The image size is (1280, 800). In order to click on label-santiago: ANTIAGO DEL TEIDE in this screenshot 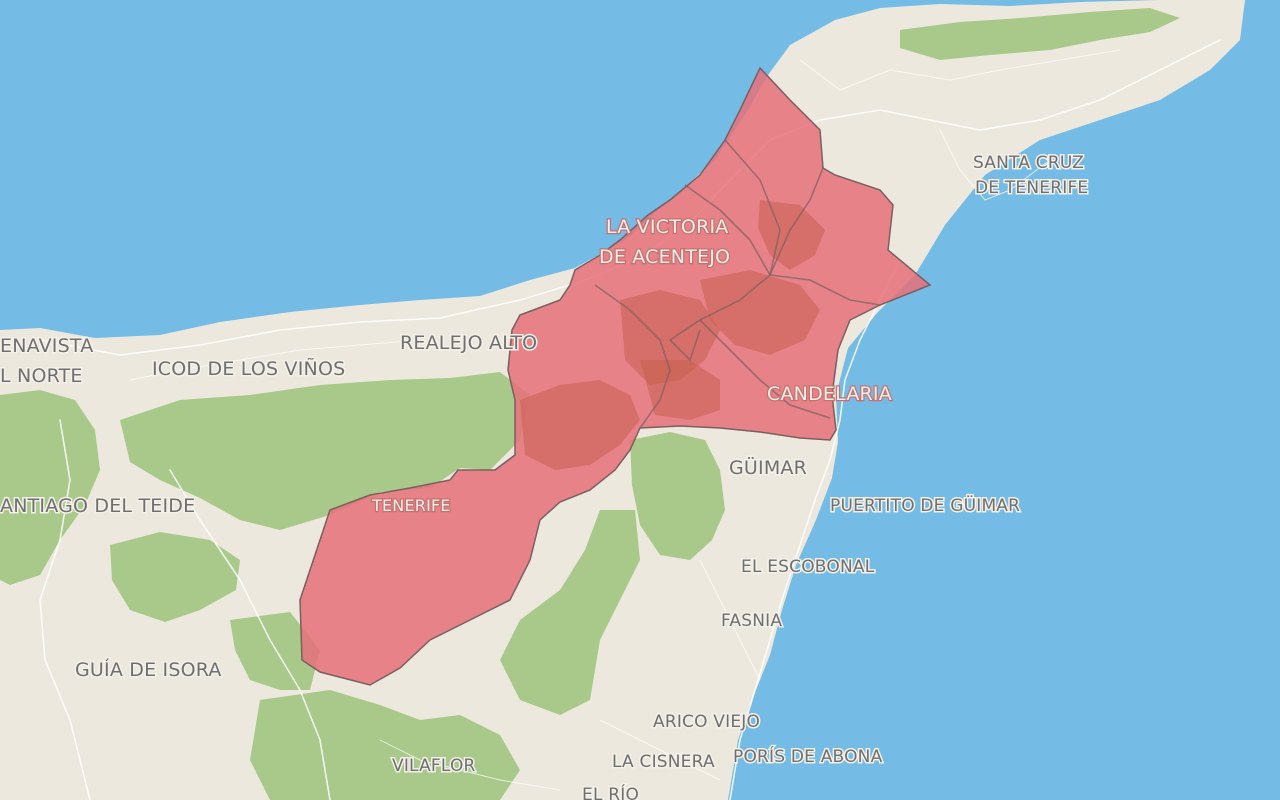, I will do `click(97, 506)`.